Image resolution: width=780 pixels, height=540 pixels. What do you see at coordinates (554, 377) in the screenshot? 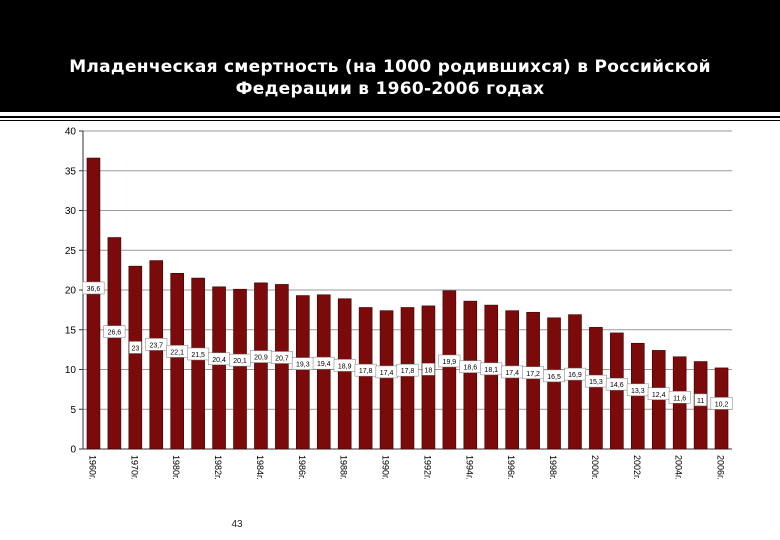
I see `data-label: 16,5` at bounding box center [554, 377].